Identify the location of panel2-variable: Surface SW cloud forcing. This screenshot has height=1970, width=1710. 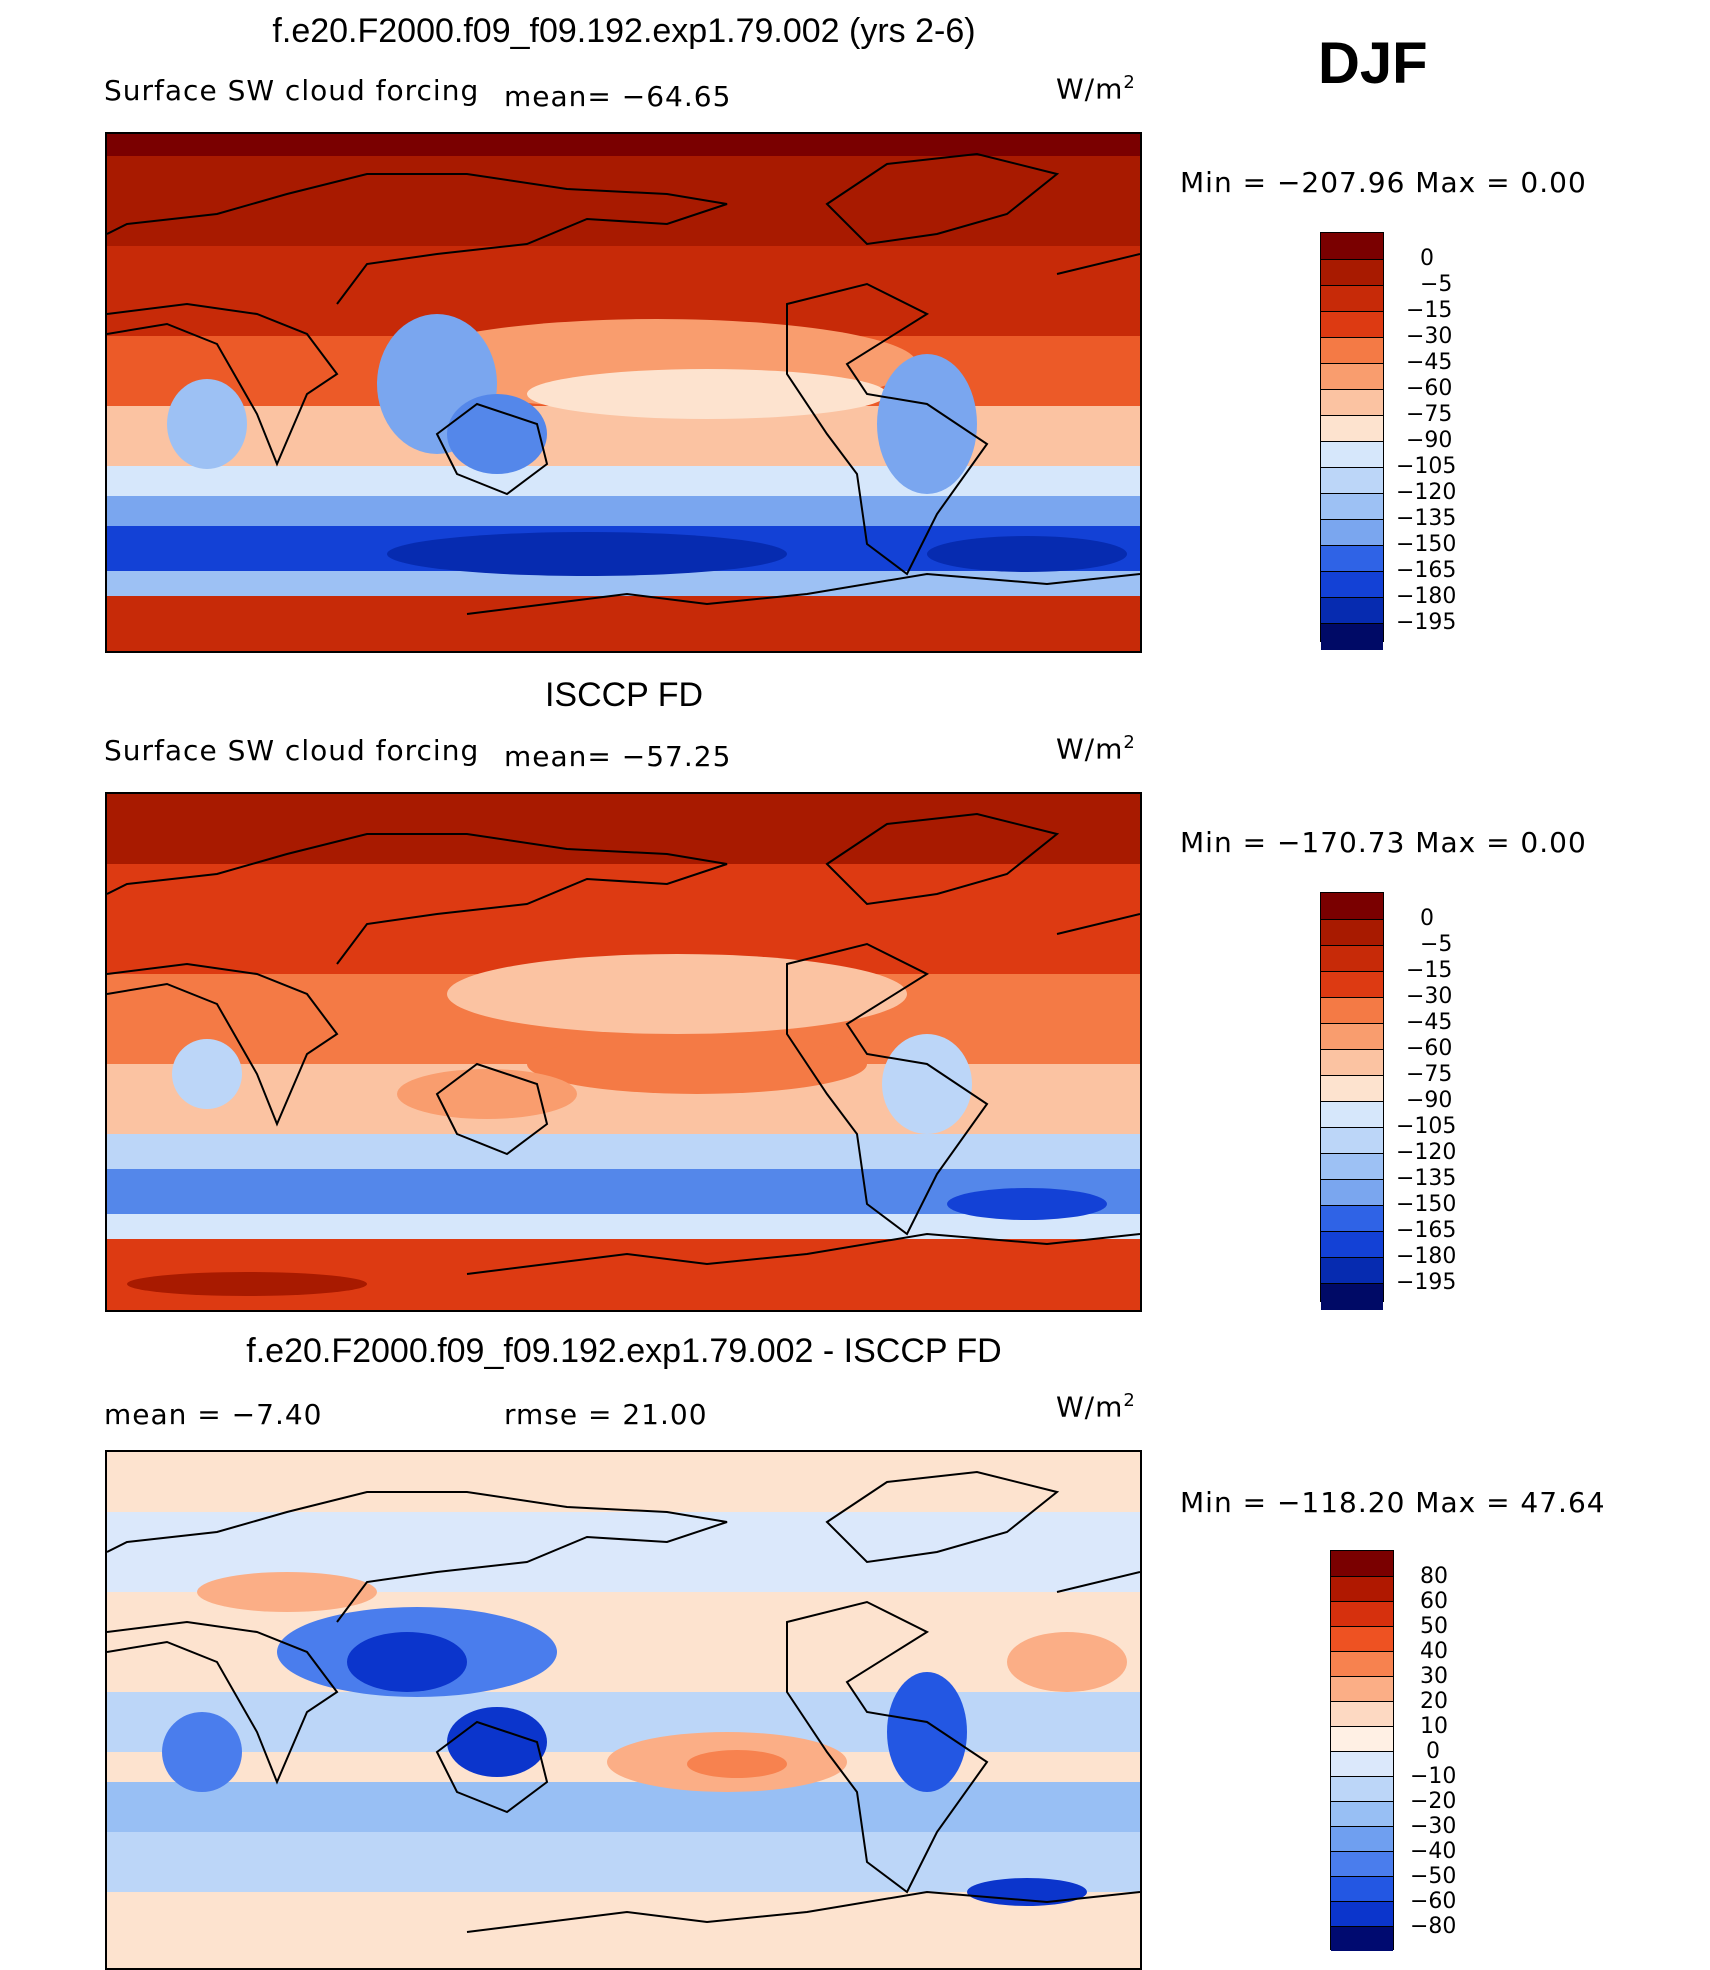
(292, 750).